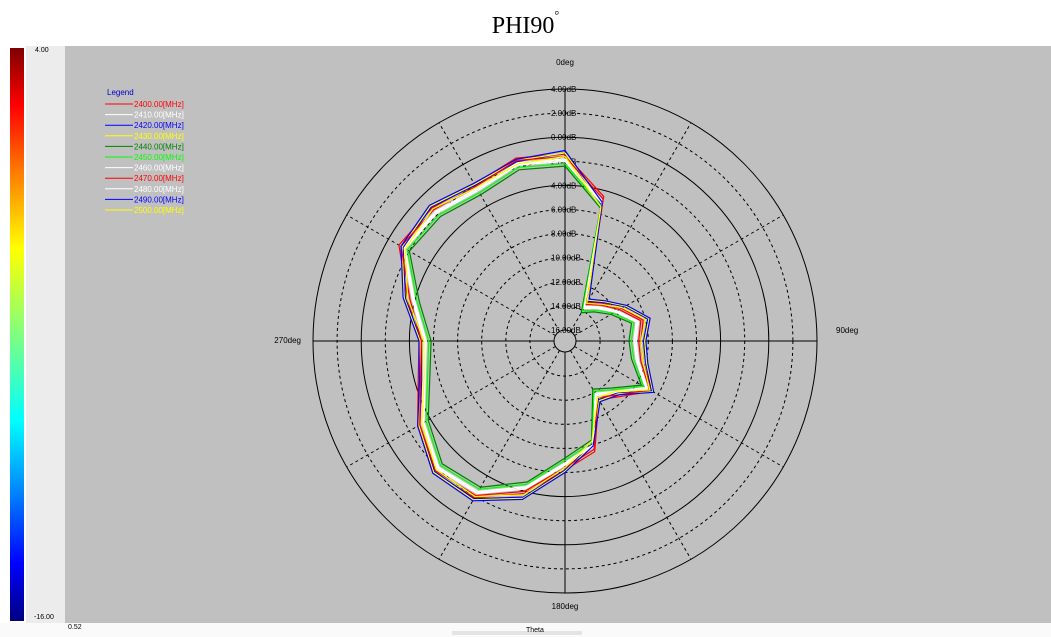 Image resolution: width=1051 pixels, height=637 pixels. Describe the element at coordinates (566, 258) in the screenshot. I see `radial-tick-label: 10.00dB` at that location.